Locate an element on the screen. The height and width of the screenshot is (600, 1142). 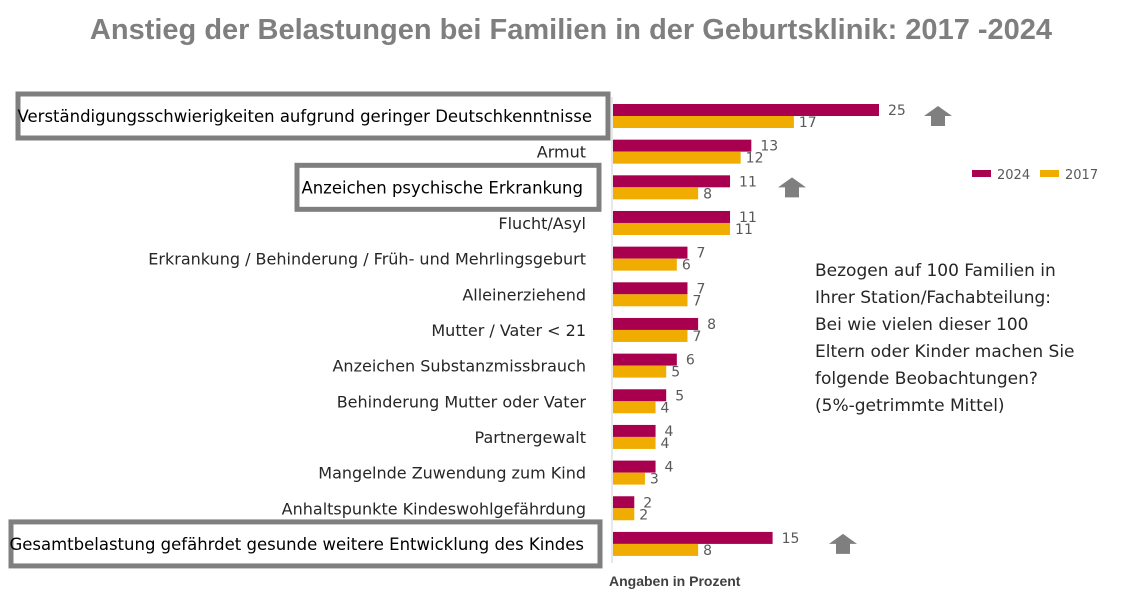
data-label: 3 is located at coordinates (654, 480).